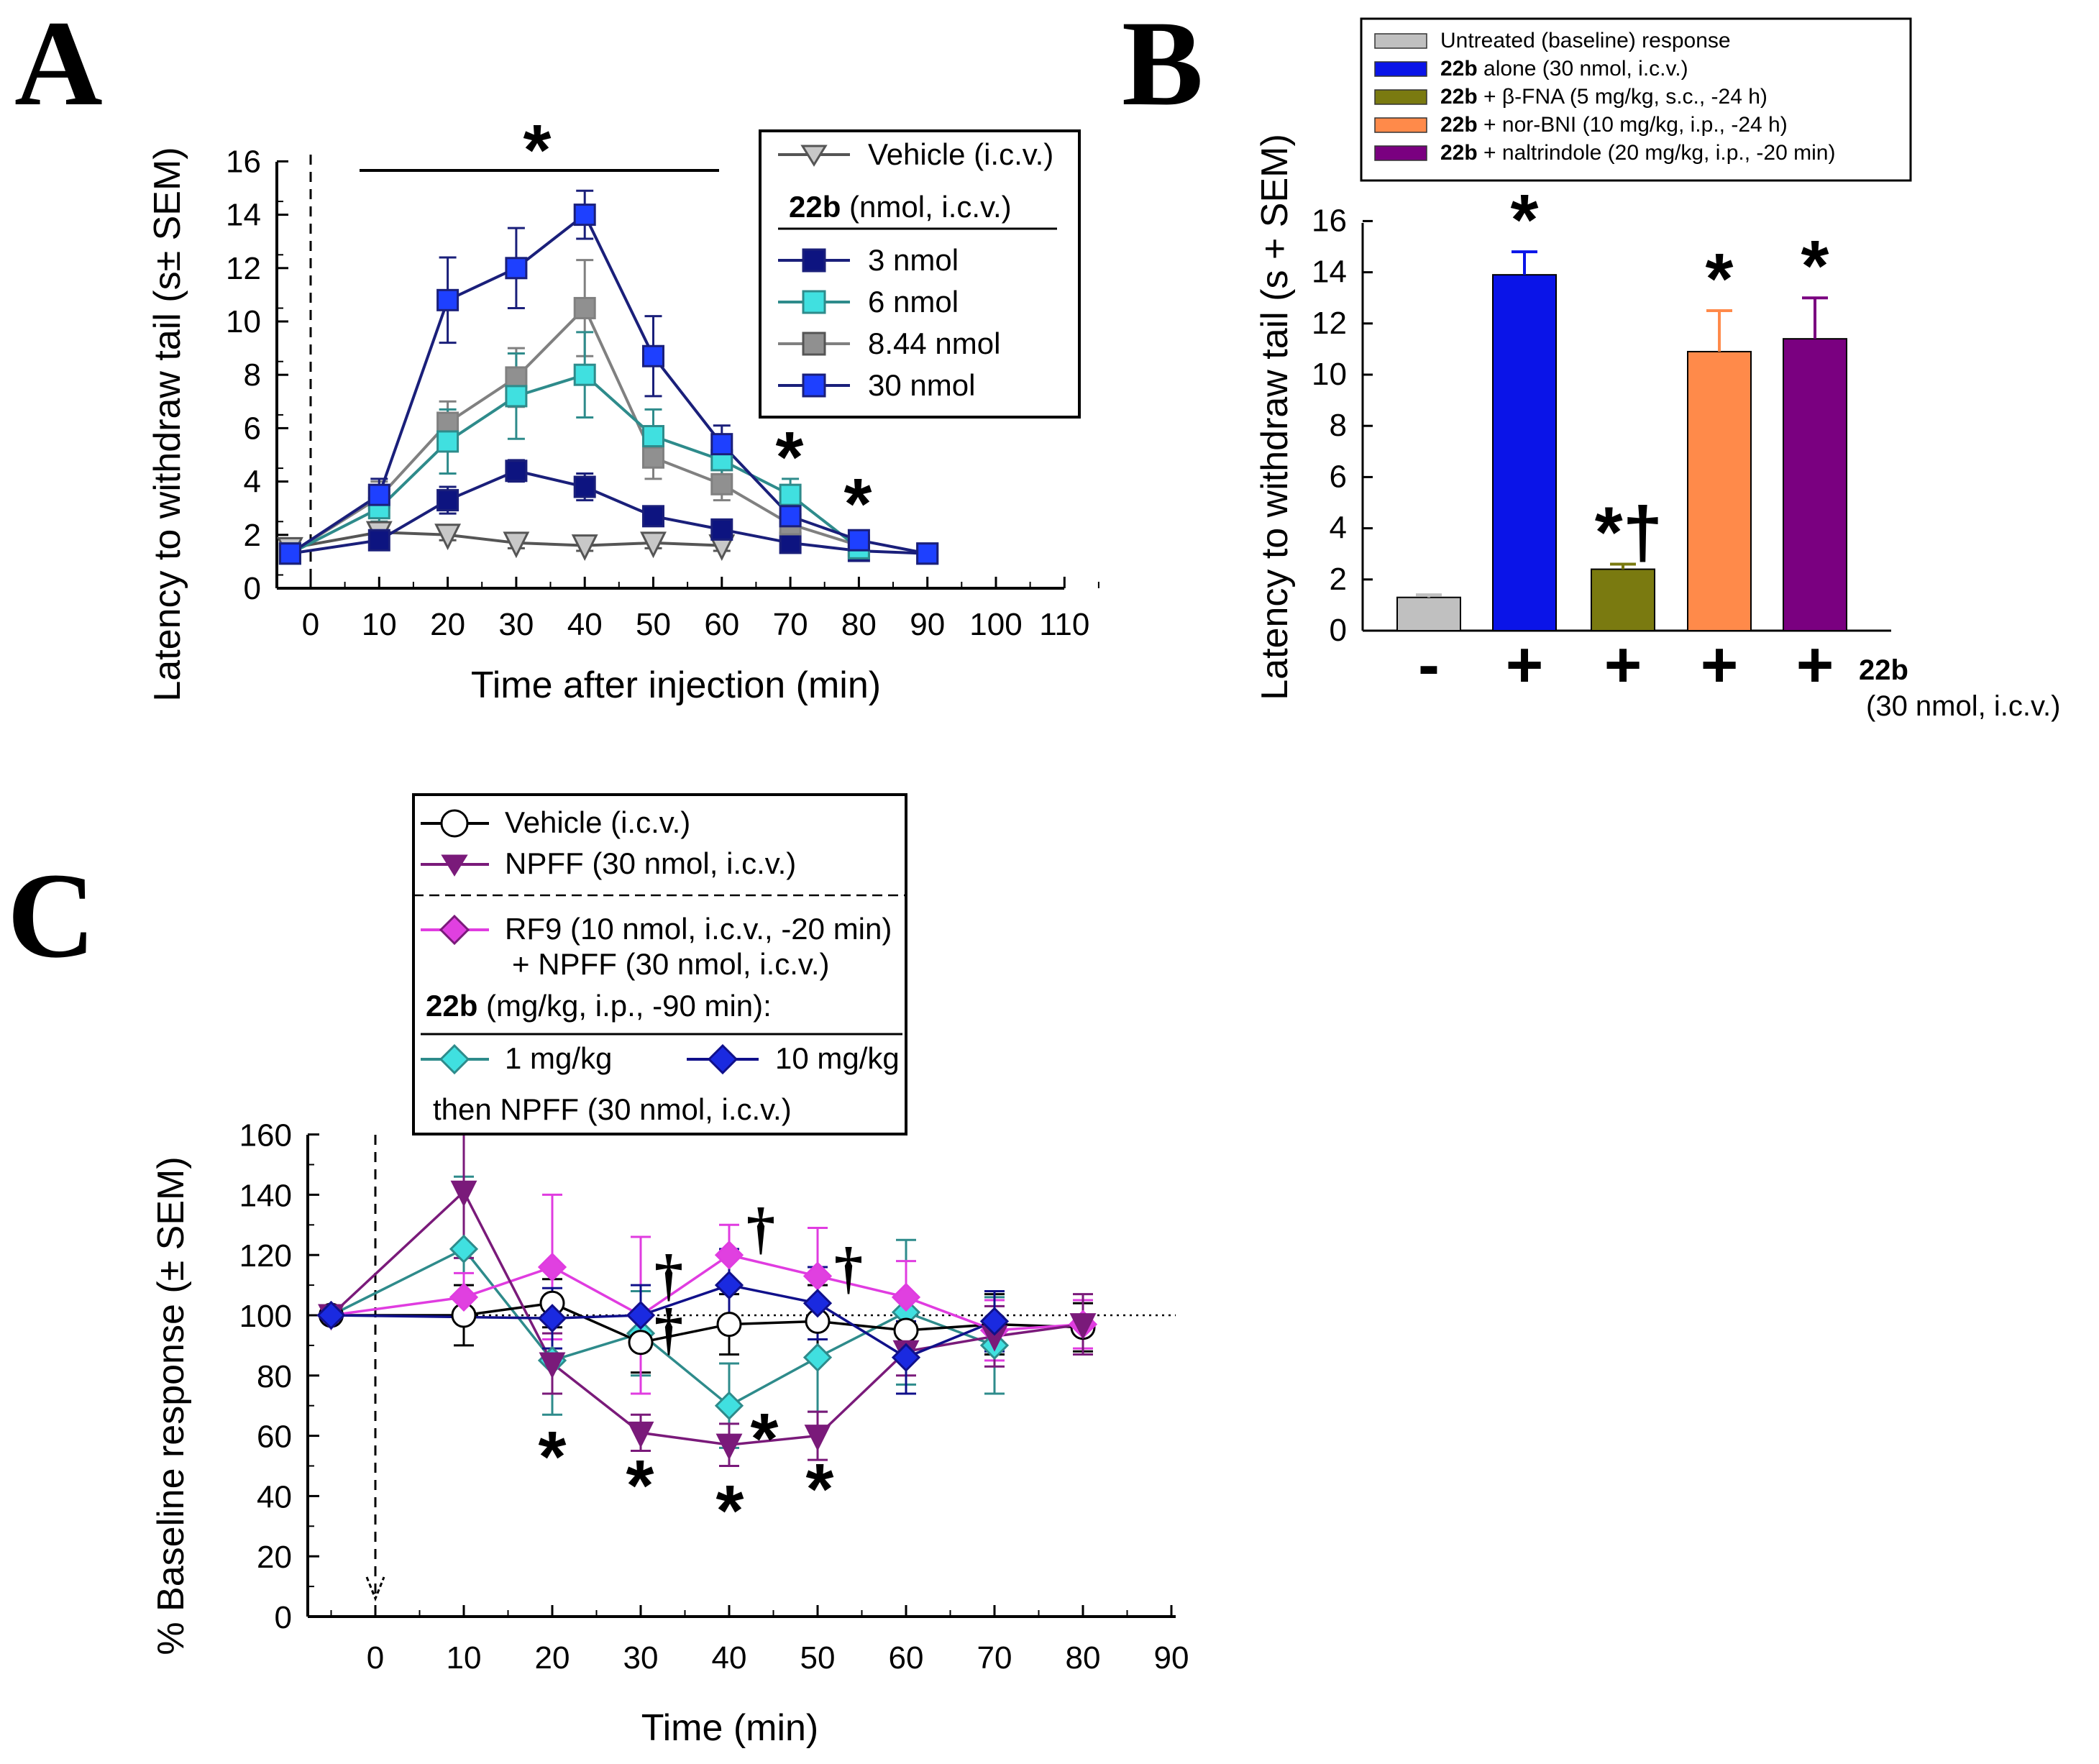 This screenshot has width=2099, height=1764. I want to click on legend-c-vehicle-label: Vehicle (i.c.v.), so click(597, 822).